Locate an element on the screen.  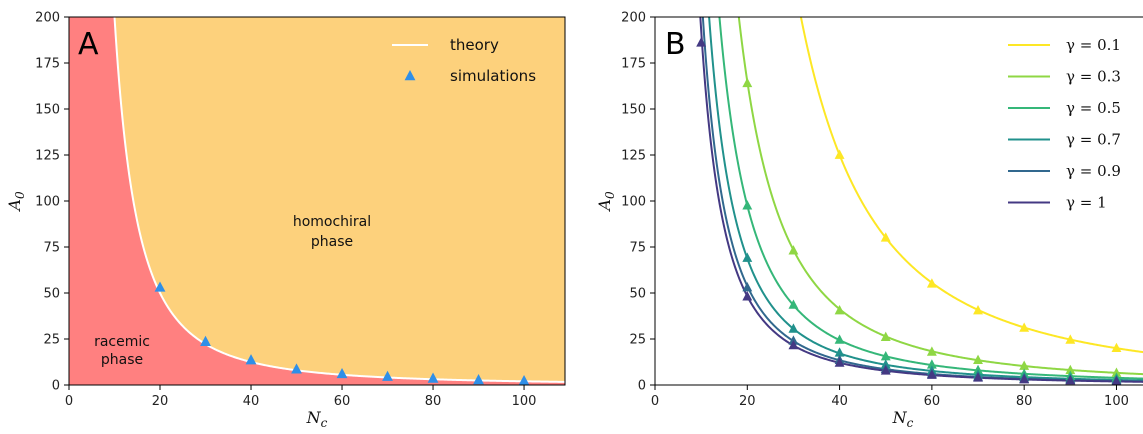
panel-a-x-tick-label: 0 is located at coordinates (69, 401).